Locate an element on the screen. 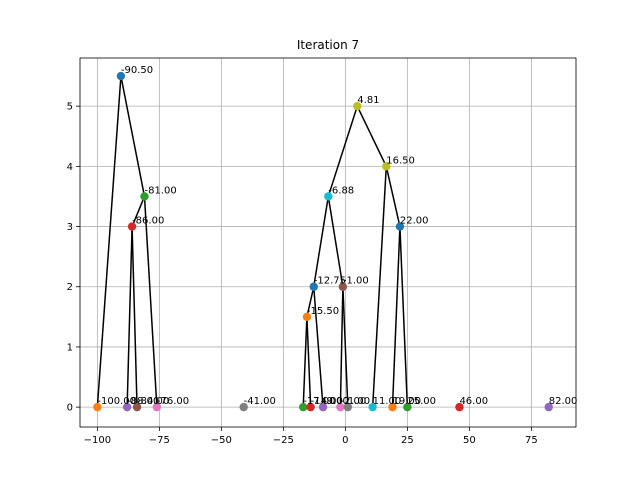  x-tick-label: −50 is located at coordinates (221, 440).